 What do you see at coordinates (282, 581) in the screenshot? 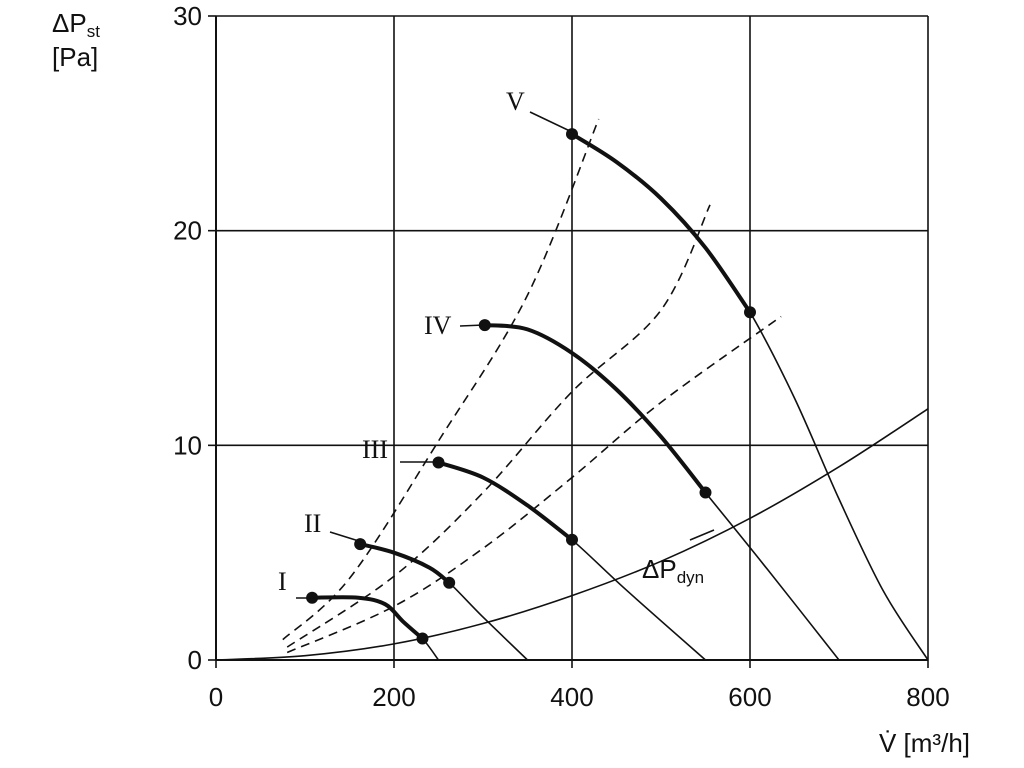
I see `series-label-1: I` at bounding box center [282, 581].